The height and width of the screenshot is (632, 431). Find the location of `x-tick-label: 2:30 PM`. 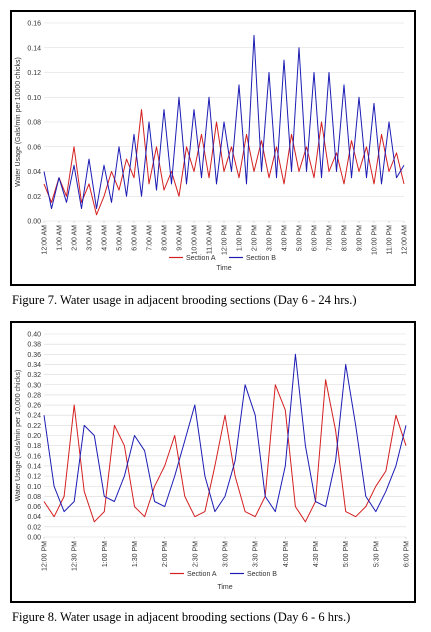

x-tick-label: 2:30 PM is located at coordinates (195, 554).